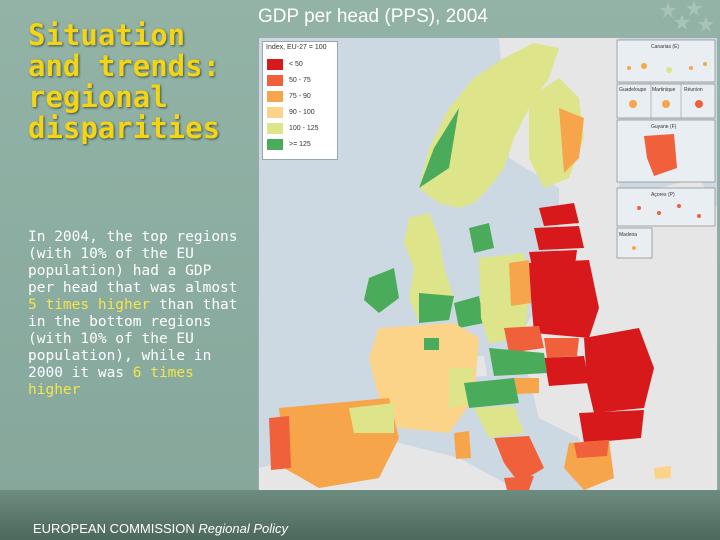 This screenshot has width=720, height=540. I want to click on region-czechia, so click(524, 339).